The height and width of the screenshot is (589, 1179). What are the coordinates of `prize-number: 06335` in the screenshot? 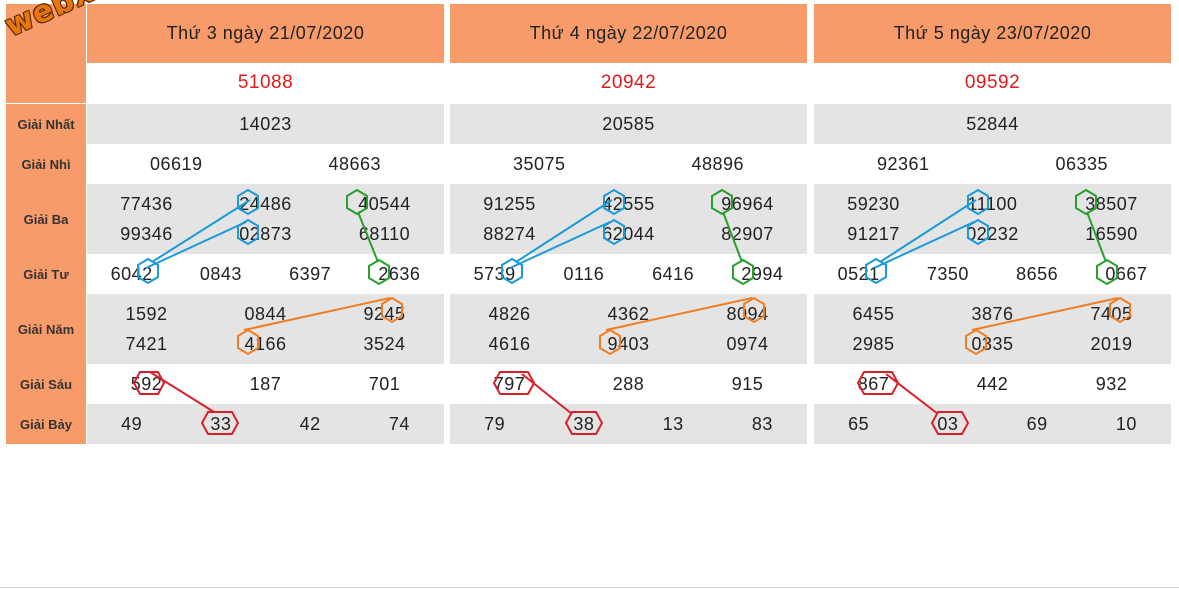 It's located at (1082, 163).